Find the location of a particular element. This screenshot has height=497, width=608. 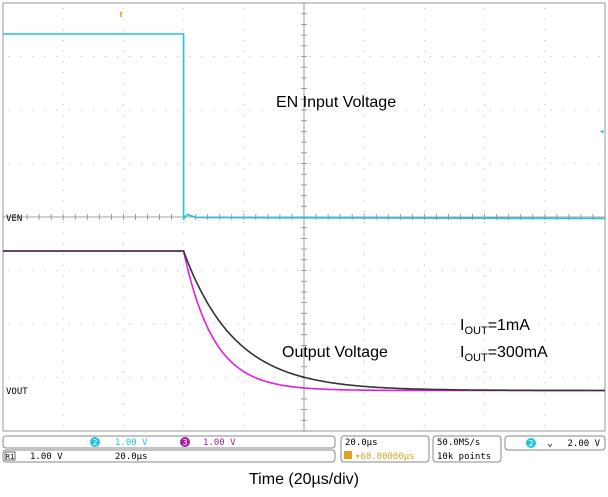

trigger-position-marker: ⬆ is located at coordinates (121, 14).